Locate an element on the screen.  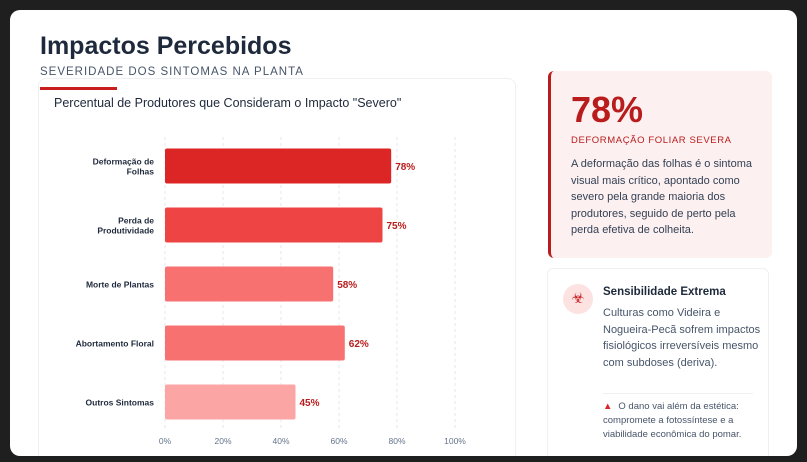
data-label: 75% is located at coordinates (397, 226).